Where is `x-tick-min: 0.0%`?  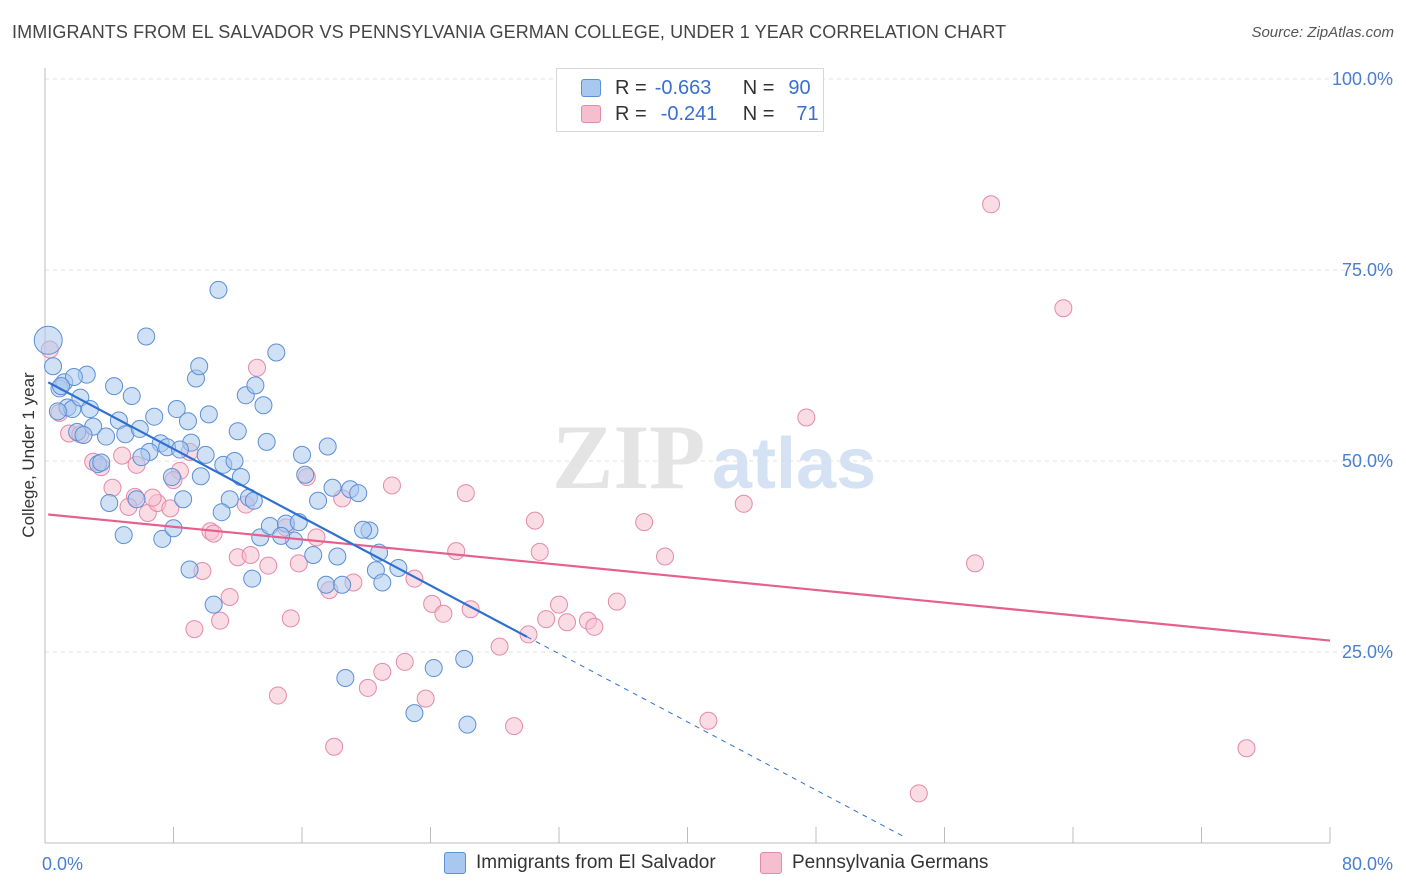
x-tick-min: 0.0% is located at coordinates (62, 864).